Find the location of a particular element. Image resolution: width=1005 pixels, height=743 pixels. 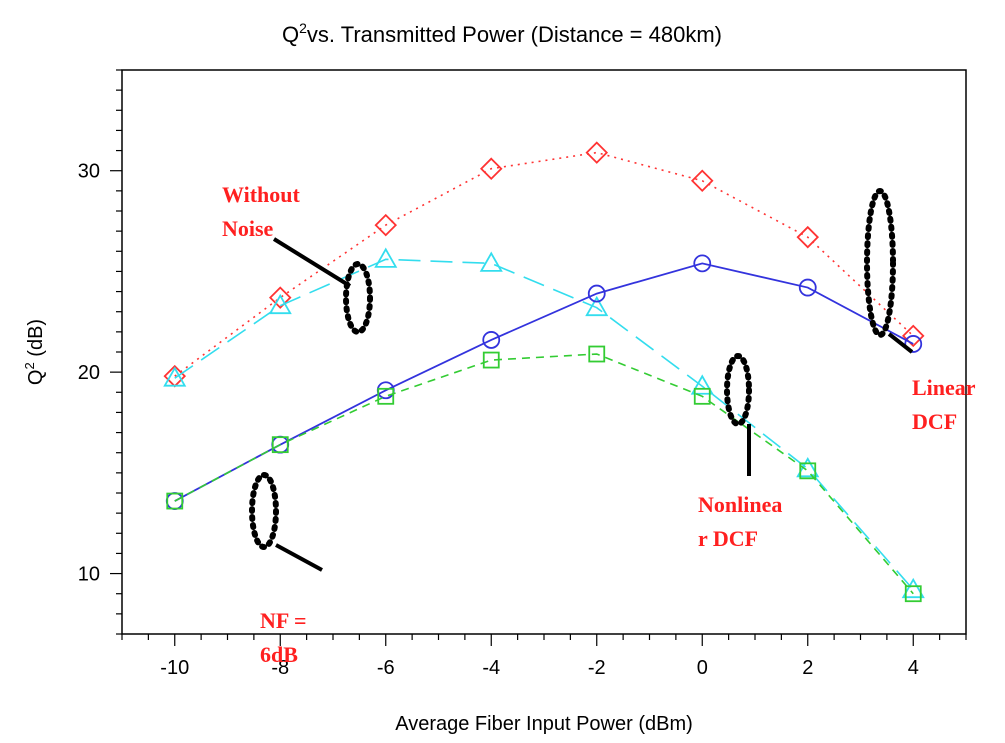

y-tick-label: 30 is located at coordinates (89, 172).